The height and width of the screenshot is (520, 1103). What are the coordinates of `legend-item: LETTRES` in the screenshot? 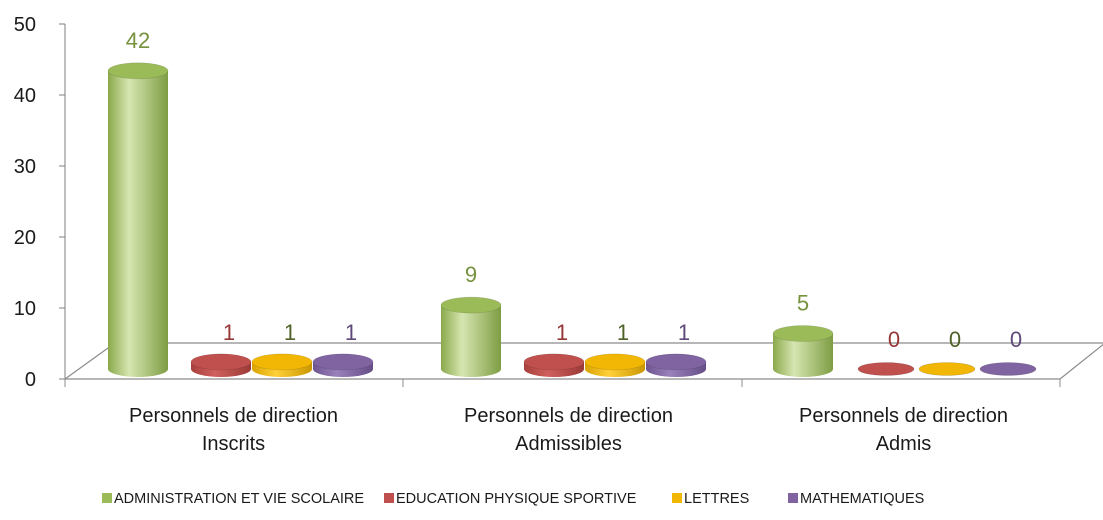 It's located at (710, 499).